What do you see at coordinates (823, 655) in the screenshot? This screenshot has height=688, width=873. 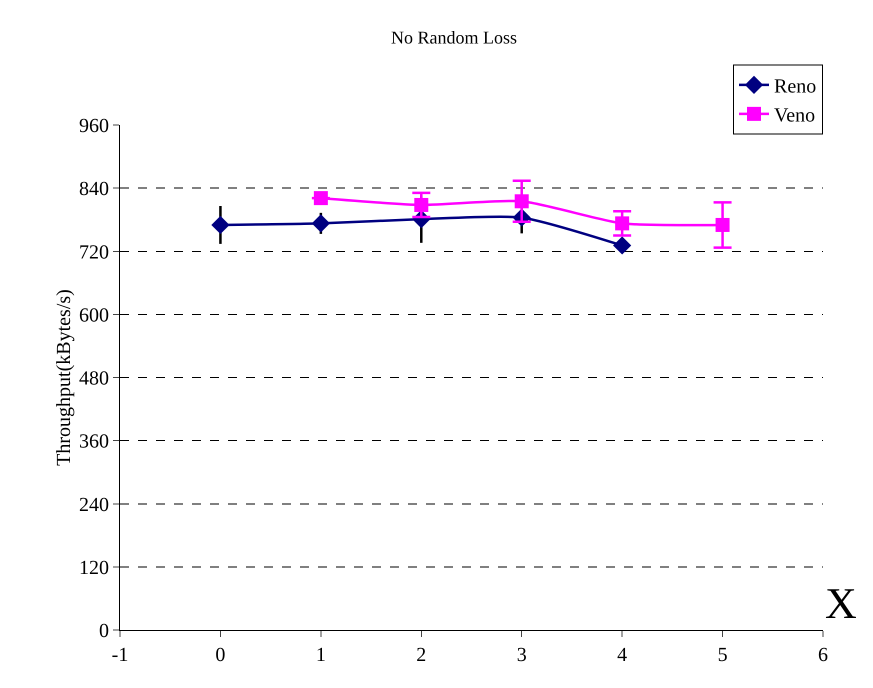 I see `x-tick-label: 6` at bounding box center [823, 655].